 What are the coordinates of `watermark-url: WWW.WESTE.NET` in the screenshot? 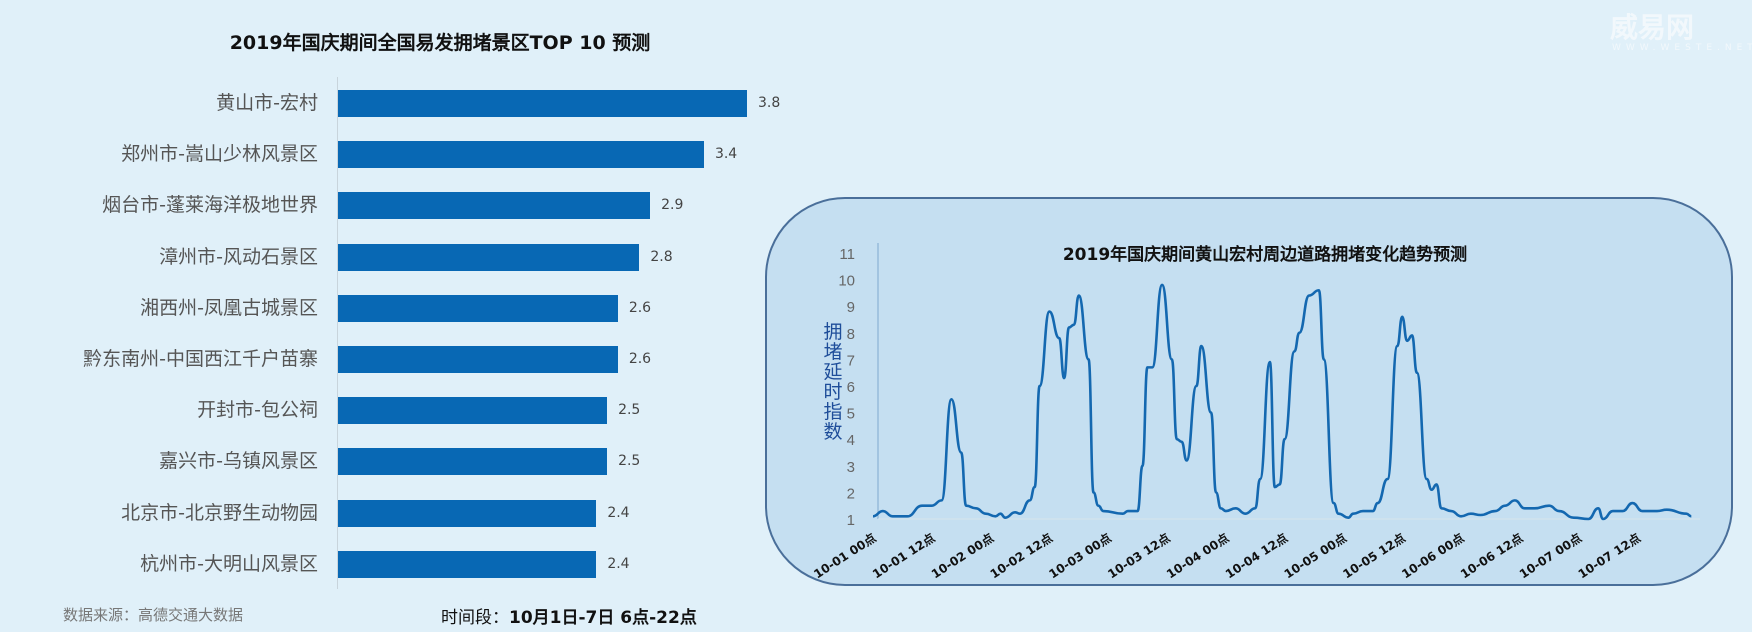 It's located at (1682, 48).